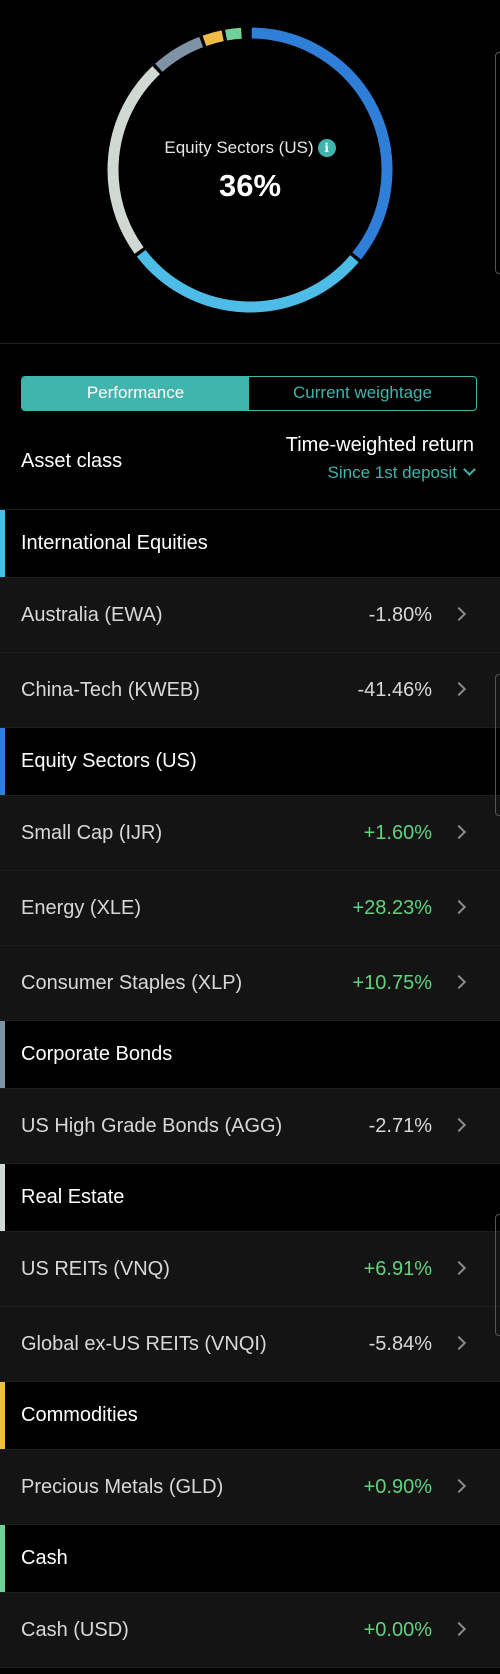  I want to click on asset-name: Global ex-US REITs (VNQI), so click(144, 1344).